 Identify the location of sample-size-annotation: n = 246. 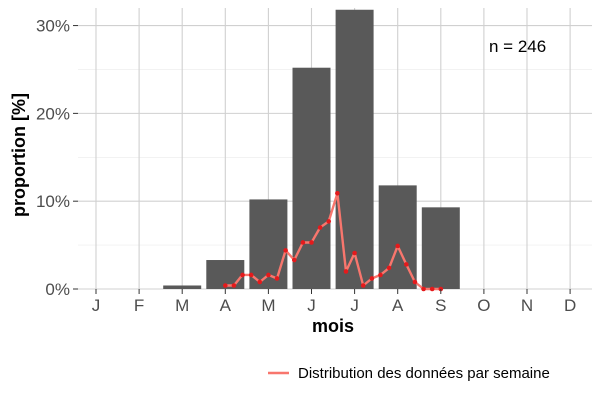
(517, 46).